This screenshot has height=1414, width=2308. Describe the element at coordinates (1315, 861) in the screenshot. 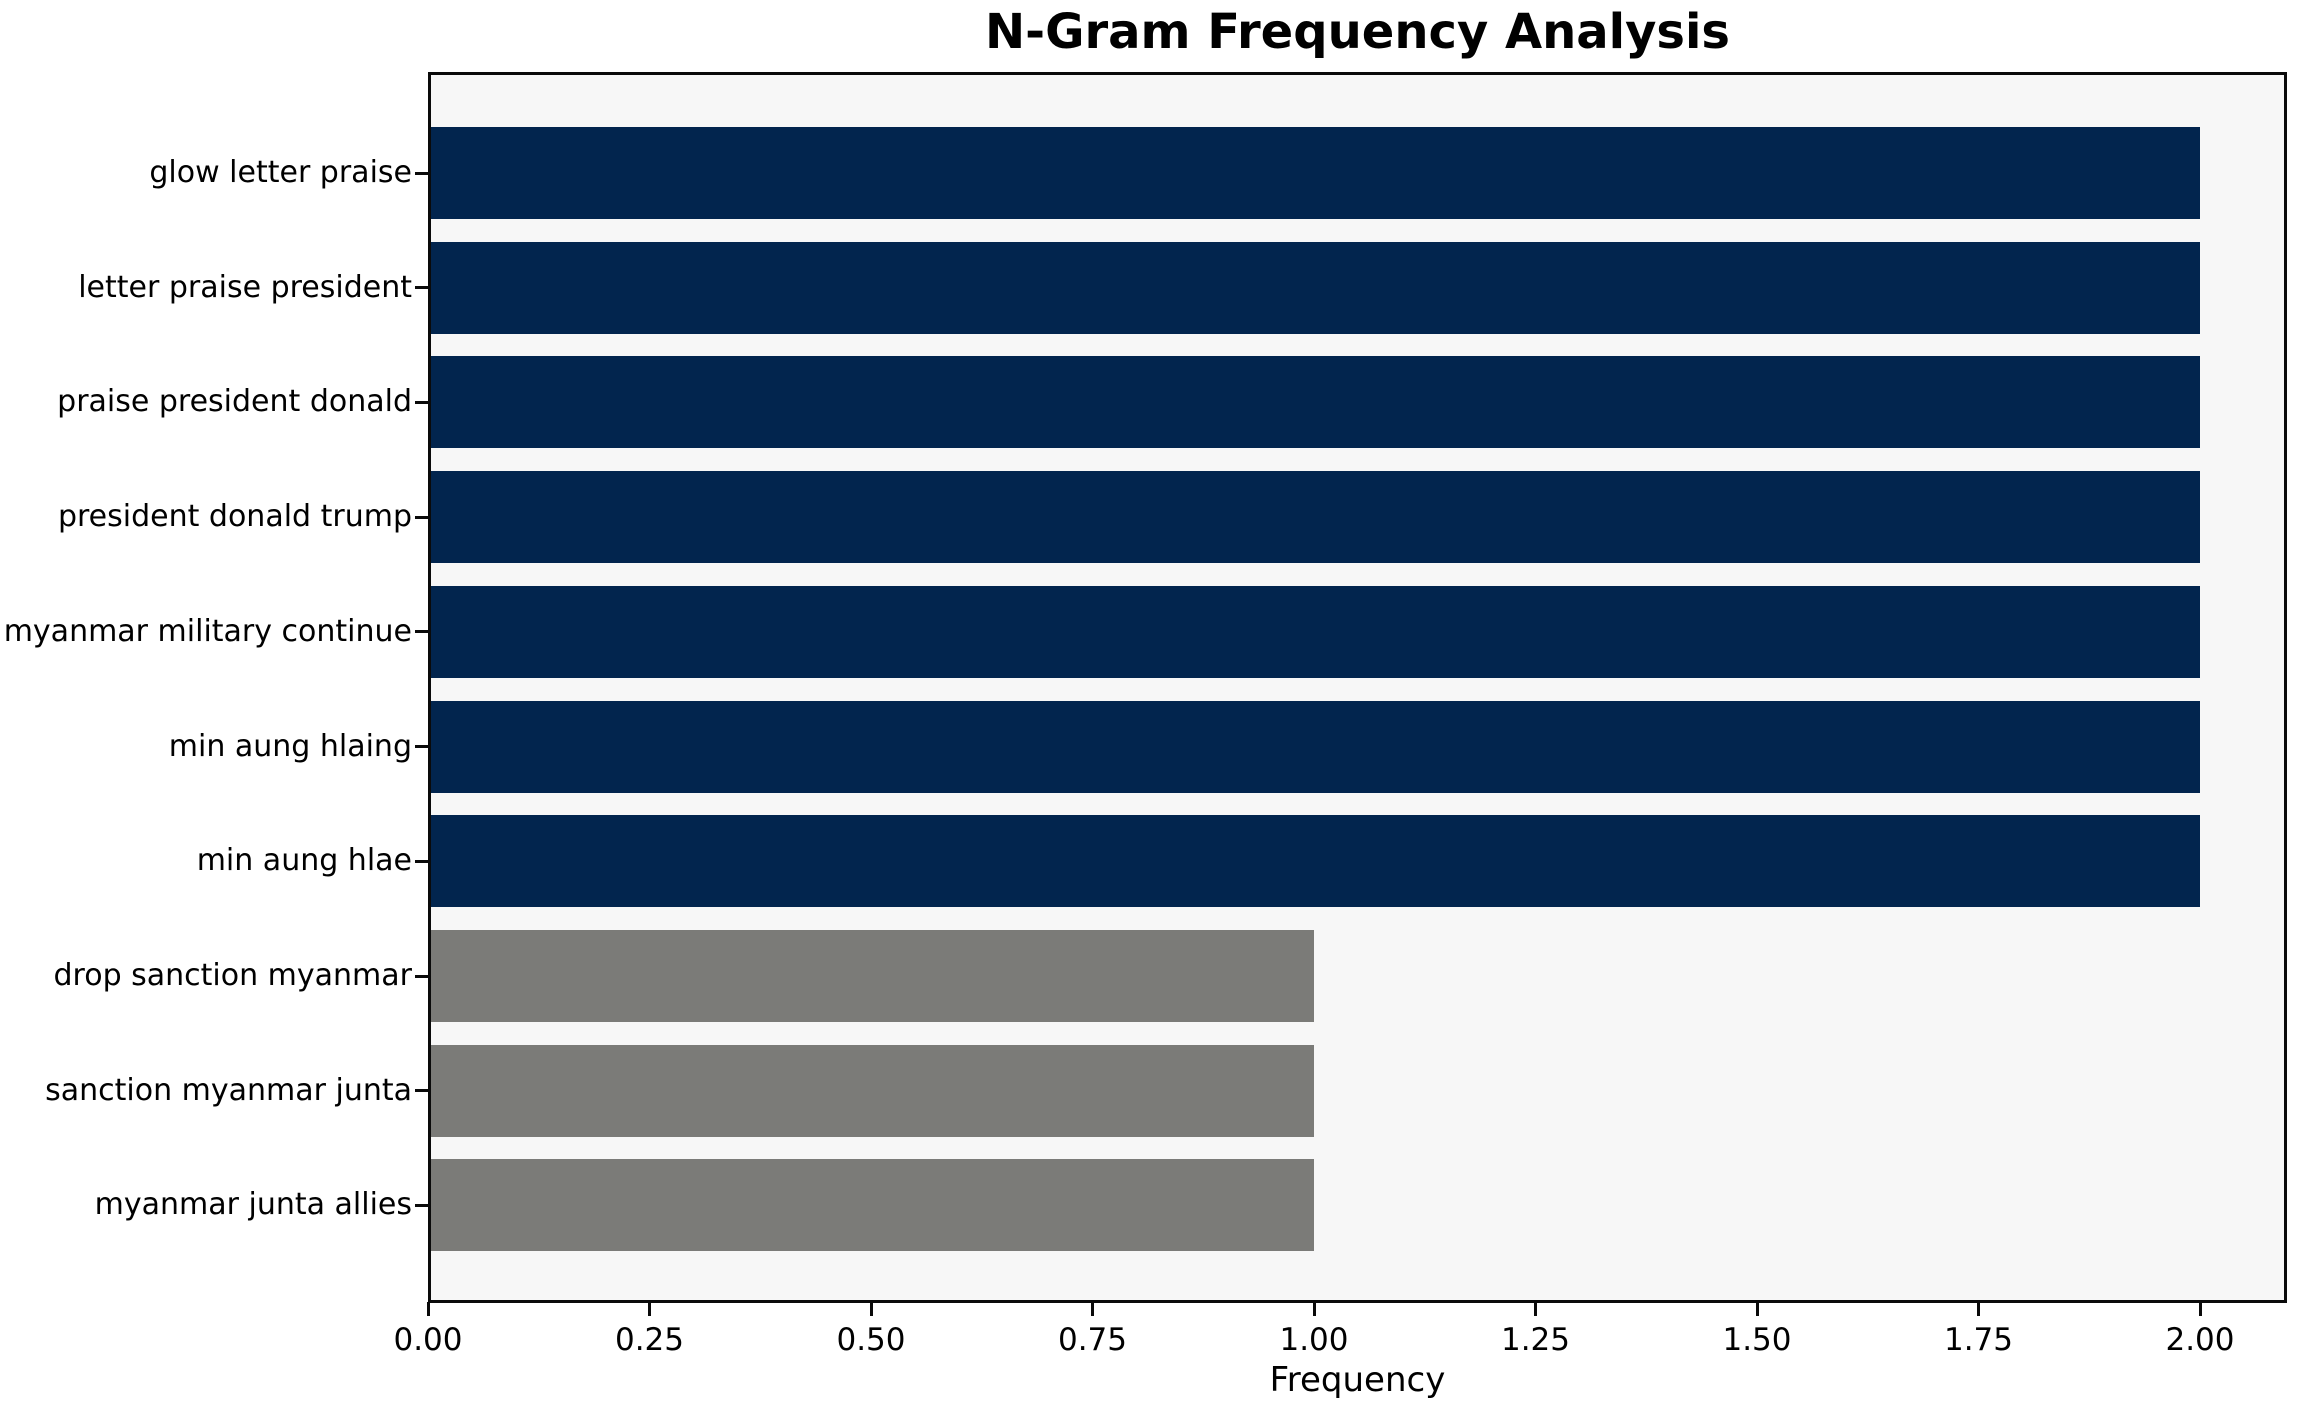

I see `bar-min-aung-hlae` at that location.